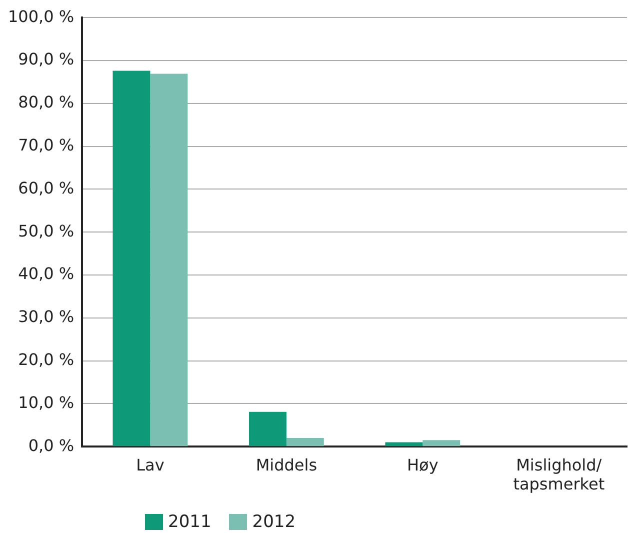 This screenshot has height=533, width=631. Describe the element at coordinates (46, 316) in the screenshot. I see `y-tick-label: 30,0 %` at that location.